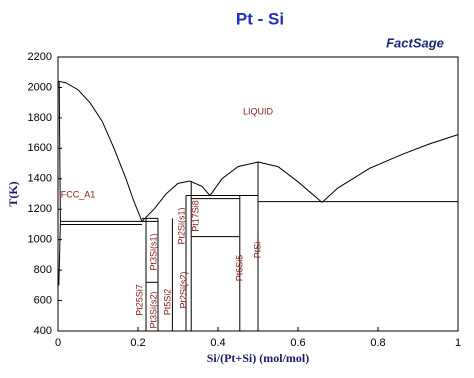 The image size is (474, 378). I want to click on x-tick-label: 1, so click(458, 343).